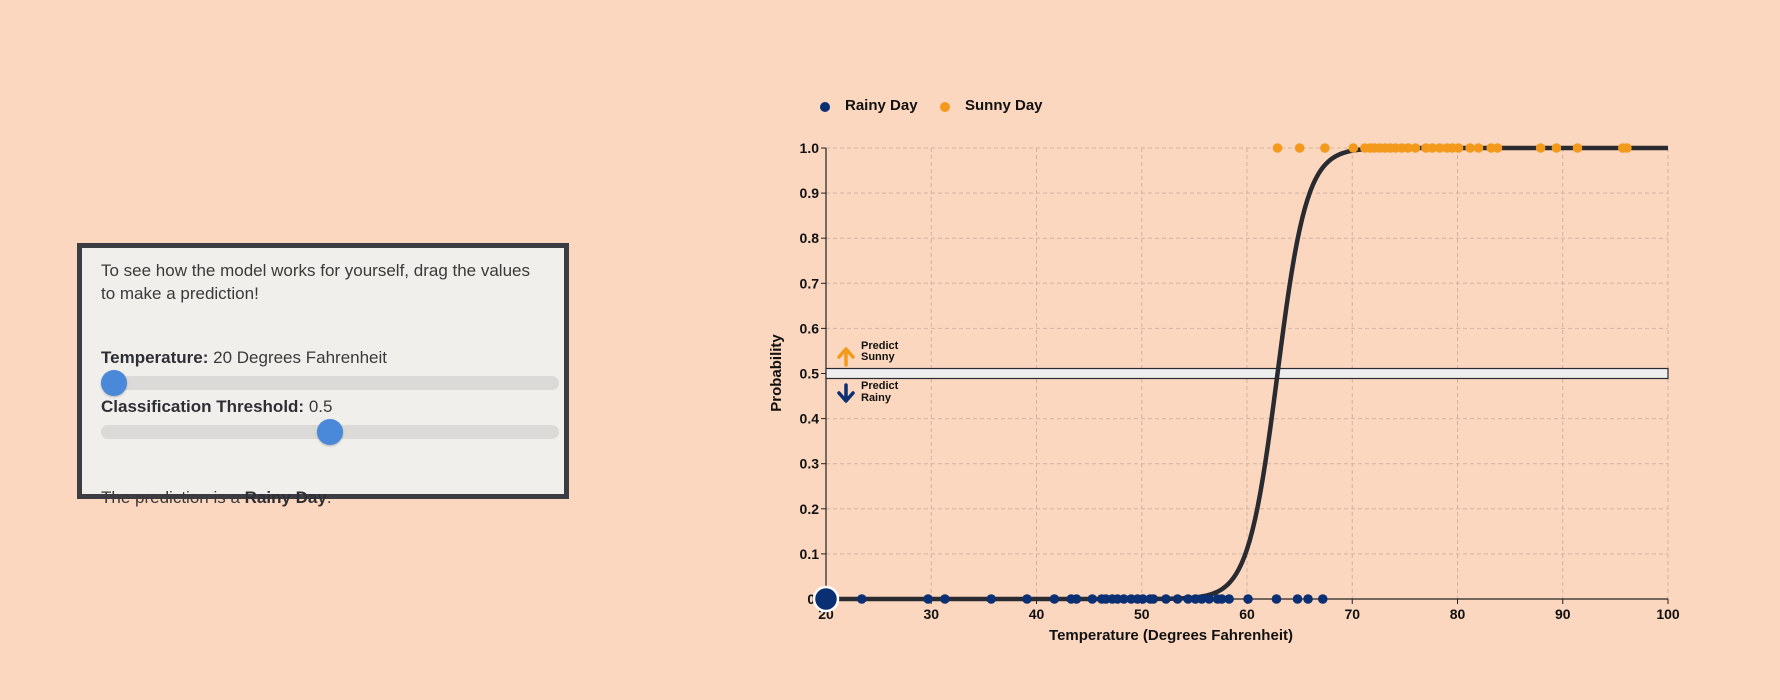 This screenshot has height=700, width=1780. What do you see at coordinates (810, 464) in the screenshot?
I see `y-tick-label: 0.3` at bounding box center [810, 464].